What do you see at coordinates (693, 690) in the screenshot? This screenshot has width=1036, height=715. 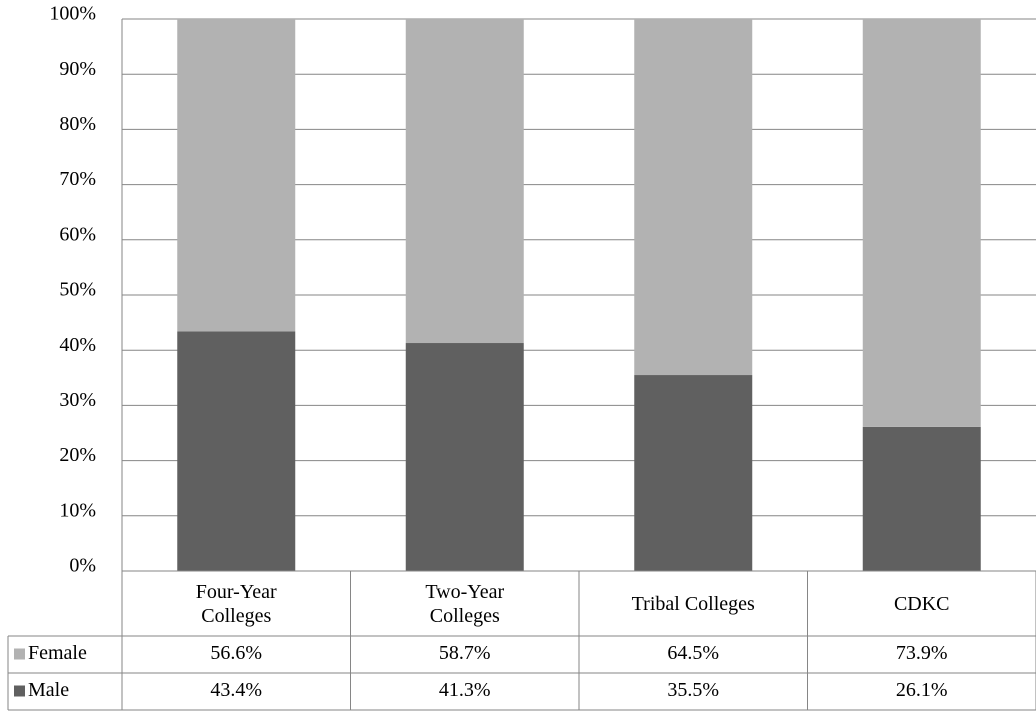 I see `table-value: 35.5%` at bounding box center [693, 690].